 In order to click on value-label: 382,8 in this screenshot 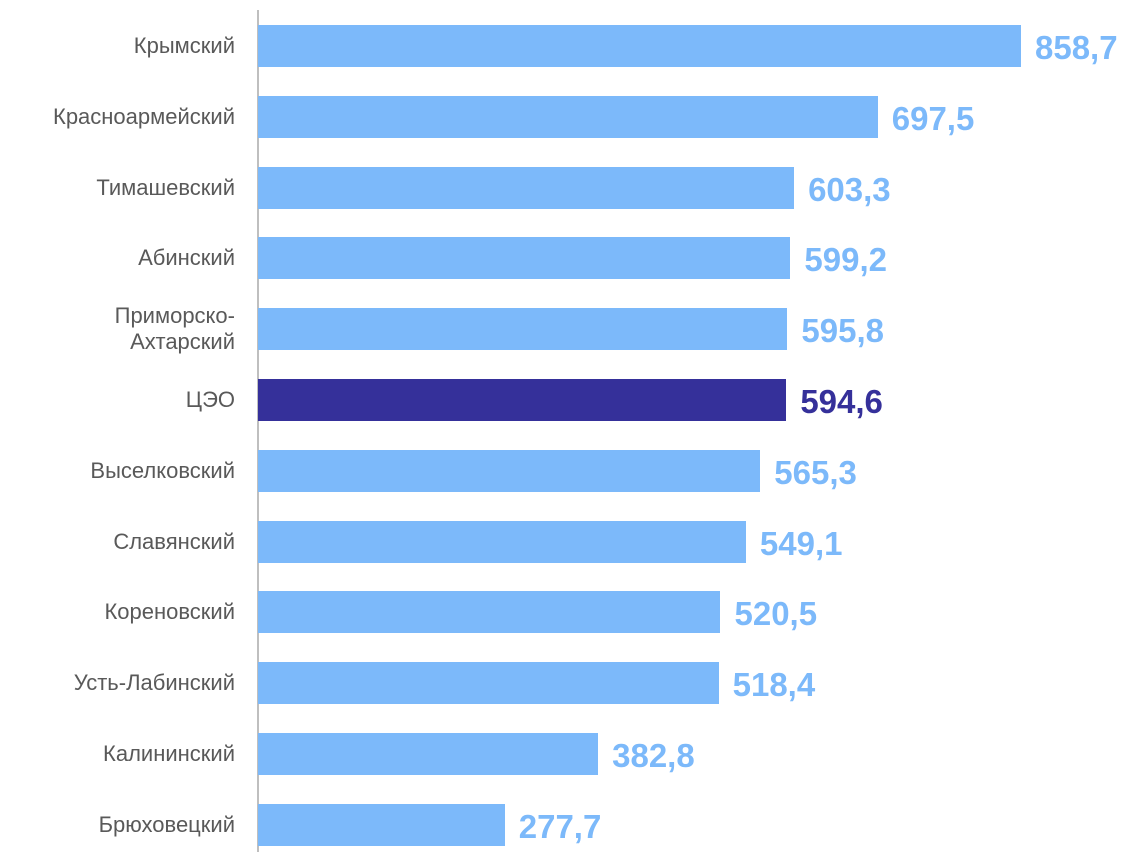, I will do `click(653, 755)`.